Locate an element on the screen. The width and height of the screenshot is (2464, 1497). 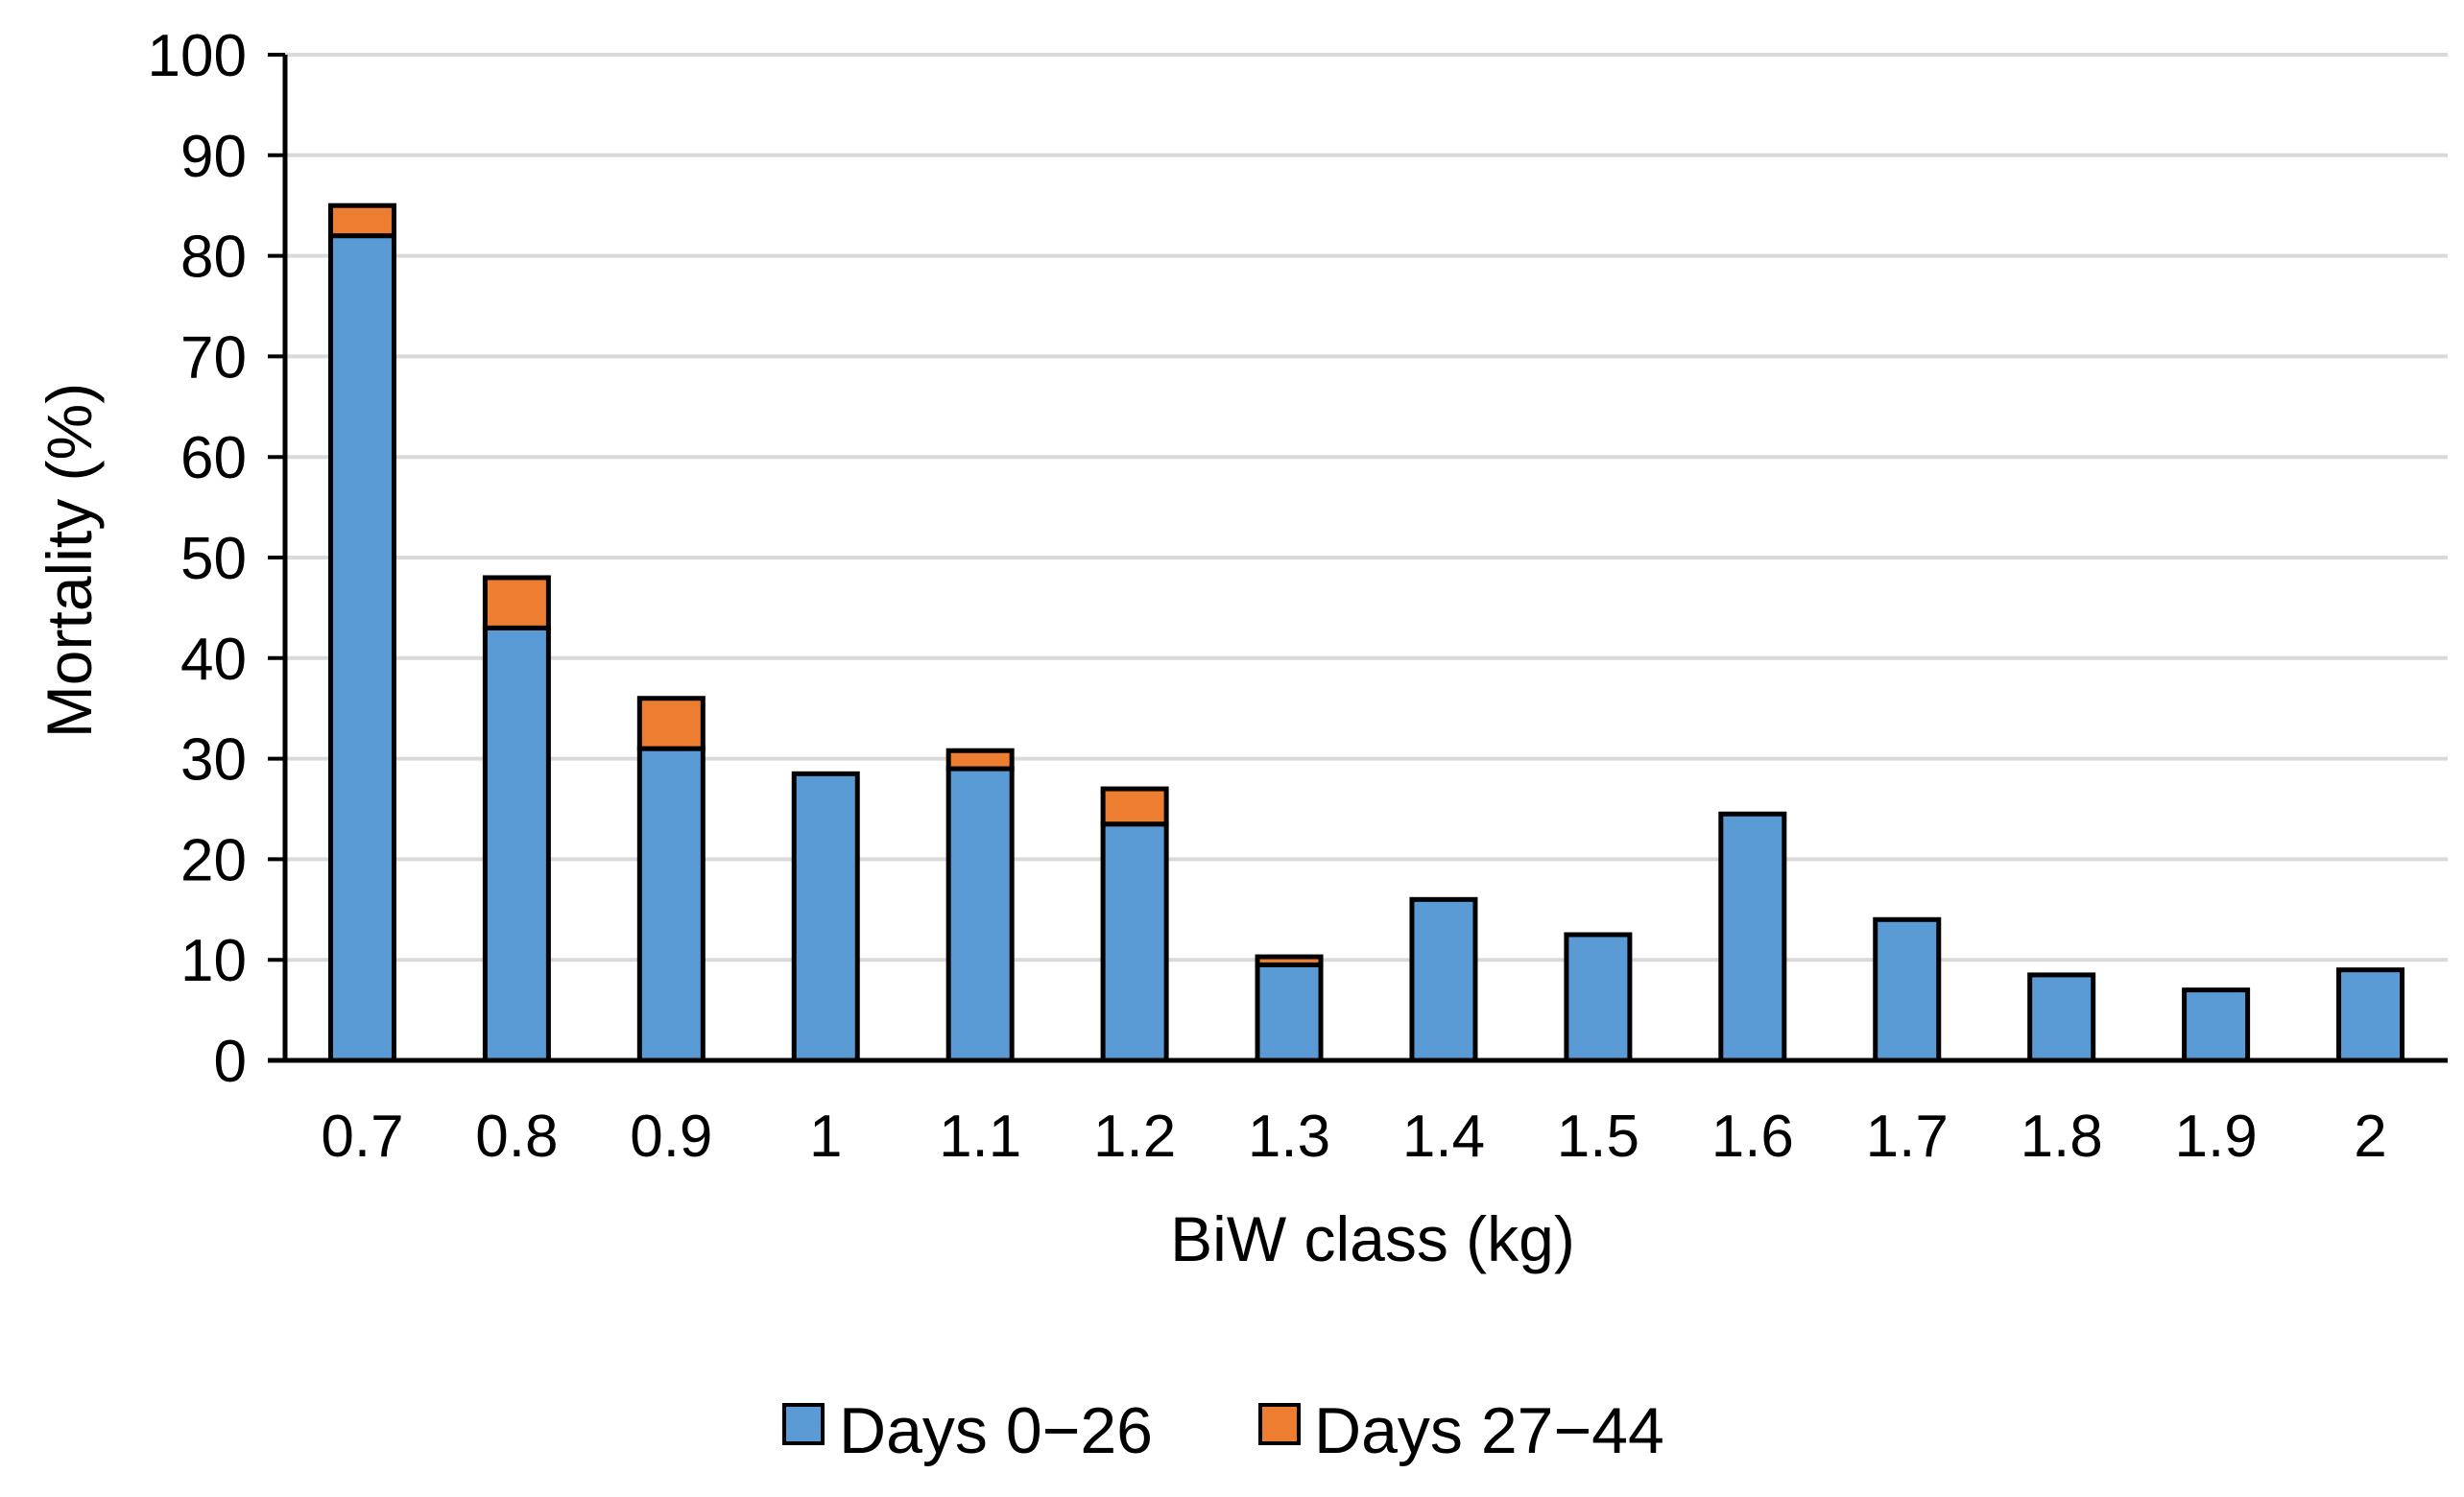
x-tick-label: 1.1 is located at coordinates (980, 1137).